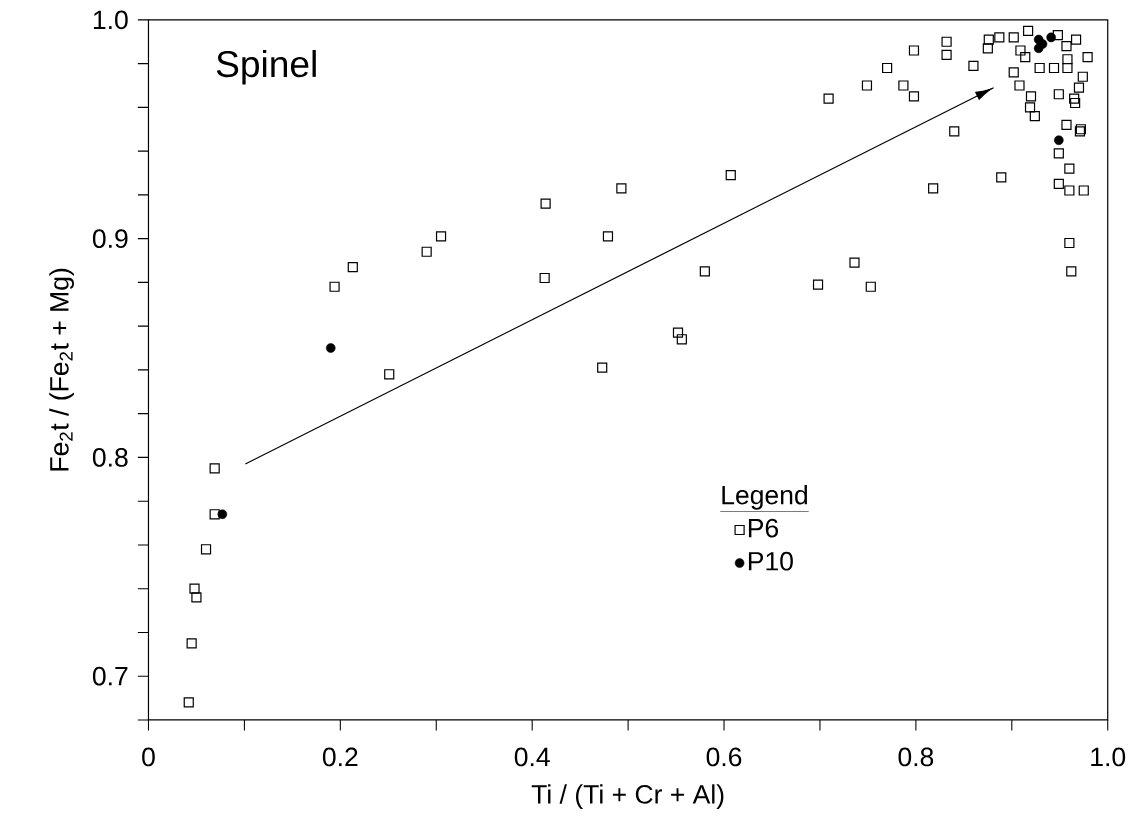 The image size is (1135, 826). Describe the element at coordinates (110, 20) in the screenshot. I see `y-tick-label: 1.0` at that location.